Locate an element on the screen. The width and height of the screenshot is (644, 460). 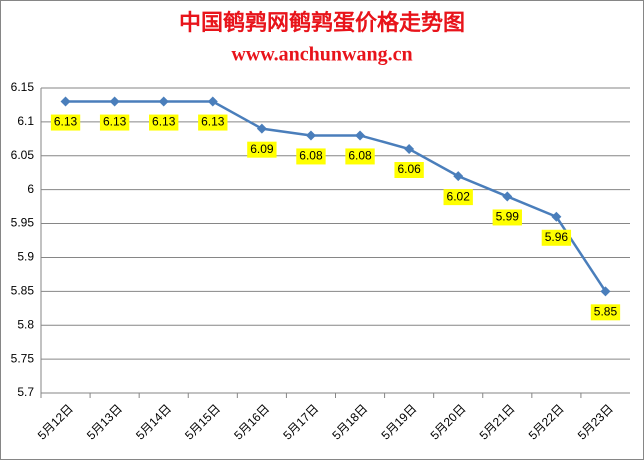
value-label: 5.85 is located at coordinates (606, 312).